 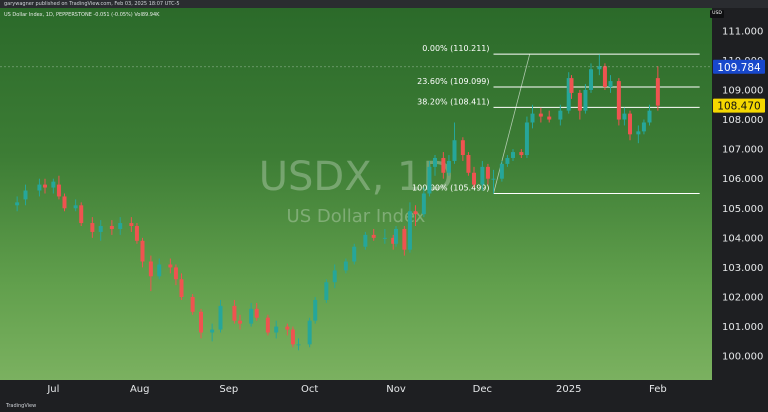 I want to click on price-label-text: 109.784, so click(x=739, y=68).